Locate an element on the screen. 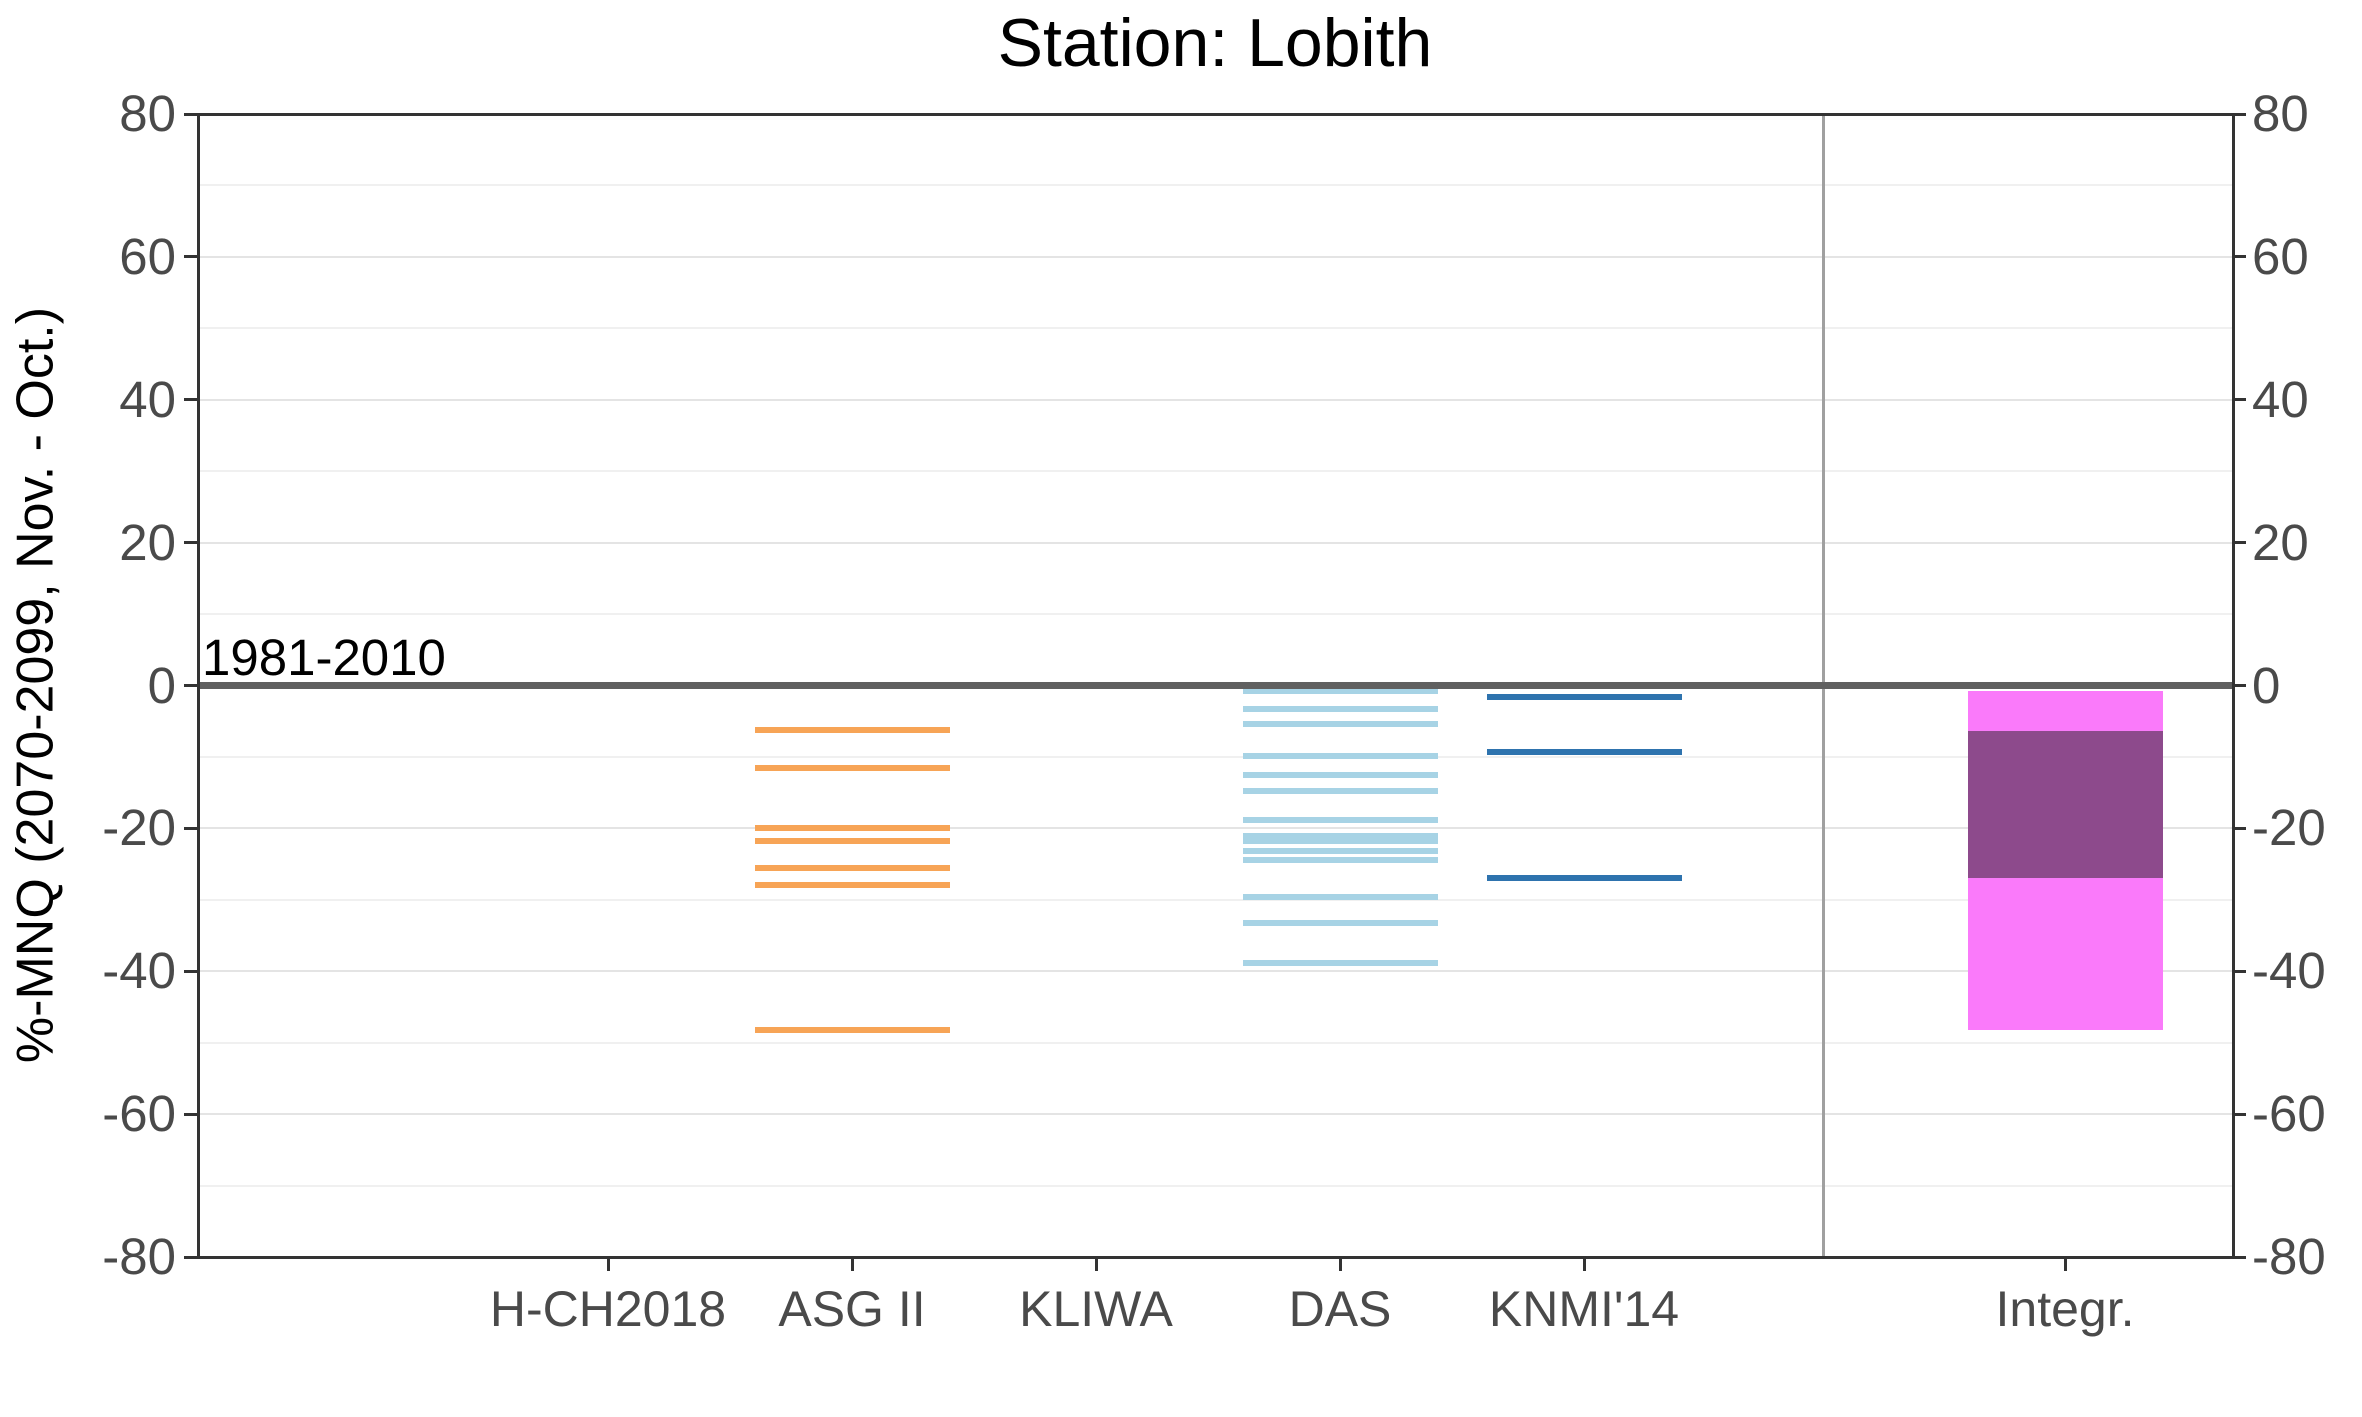 The image size is (2362, 1417). y-tick-label-left: -20 is located at coordinates (139, 828).